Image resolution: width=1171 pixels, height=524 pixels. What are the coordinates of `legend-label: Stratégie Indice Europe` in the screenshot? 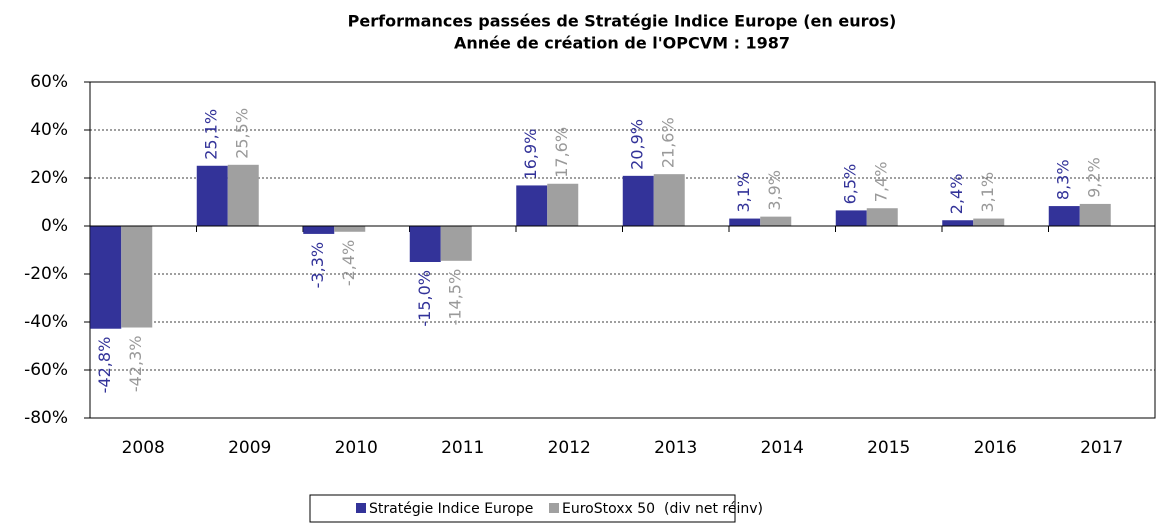 It's located at (451, 509).